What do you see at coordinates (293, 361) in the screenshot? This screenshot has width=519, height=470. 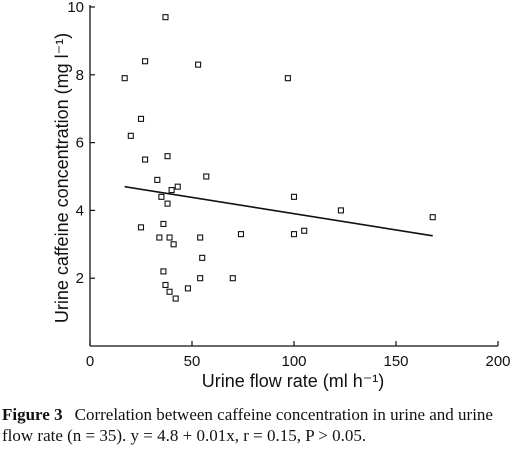 I see `x-tick-label: 100` at bounding box center [293, 361].